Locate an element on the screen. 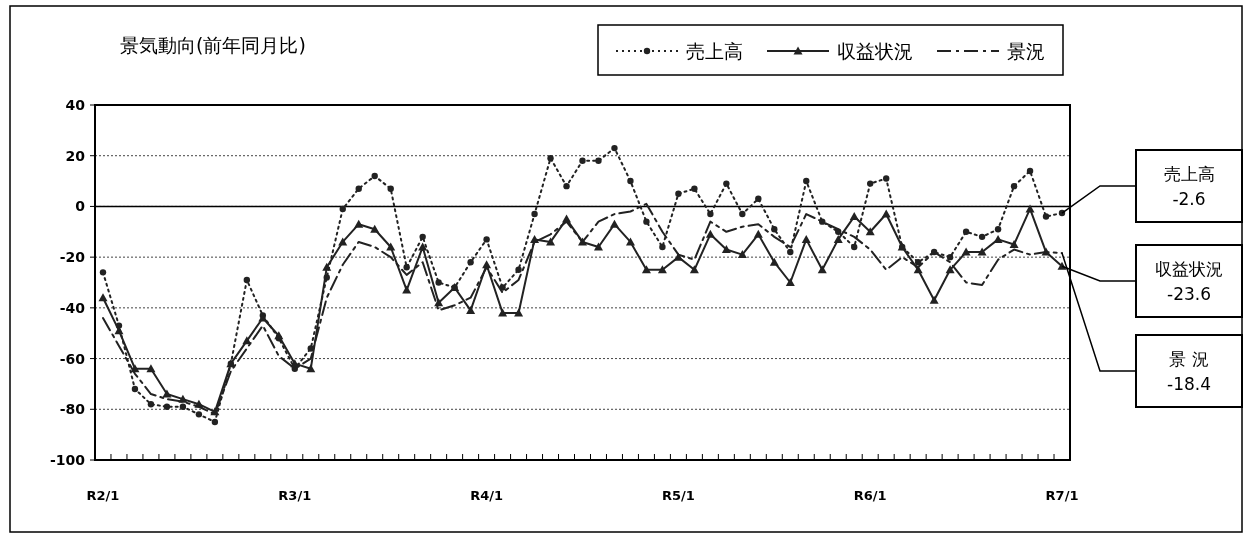 Image resolution: width=1252 pixels, height=540 pixels. x-tick-label: R5/1 is located at coordinates (678, 495).